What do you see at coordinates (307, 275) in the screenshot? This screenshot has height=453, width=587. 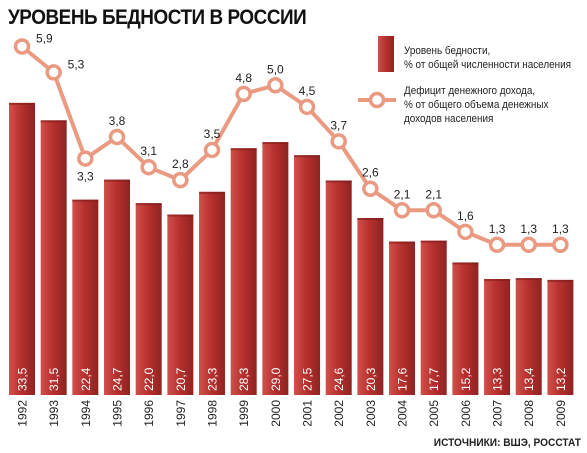 I see `bar-2001` at bounding box center [307, 275].